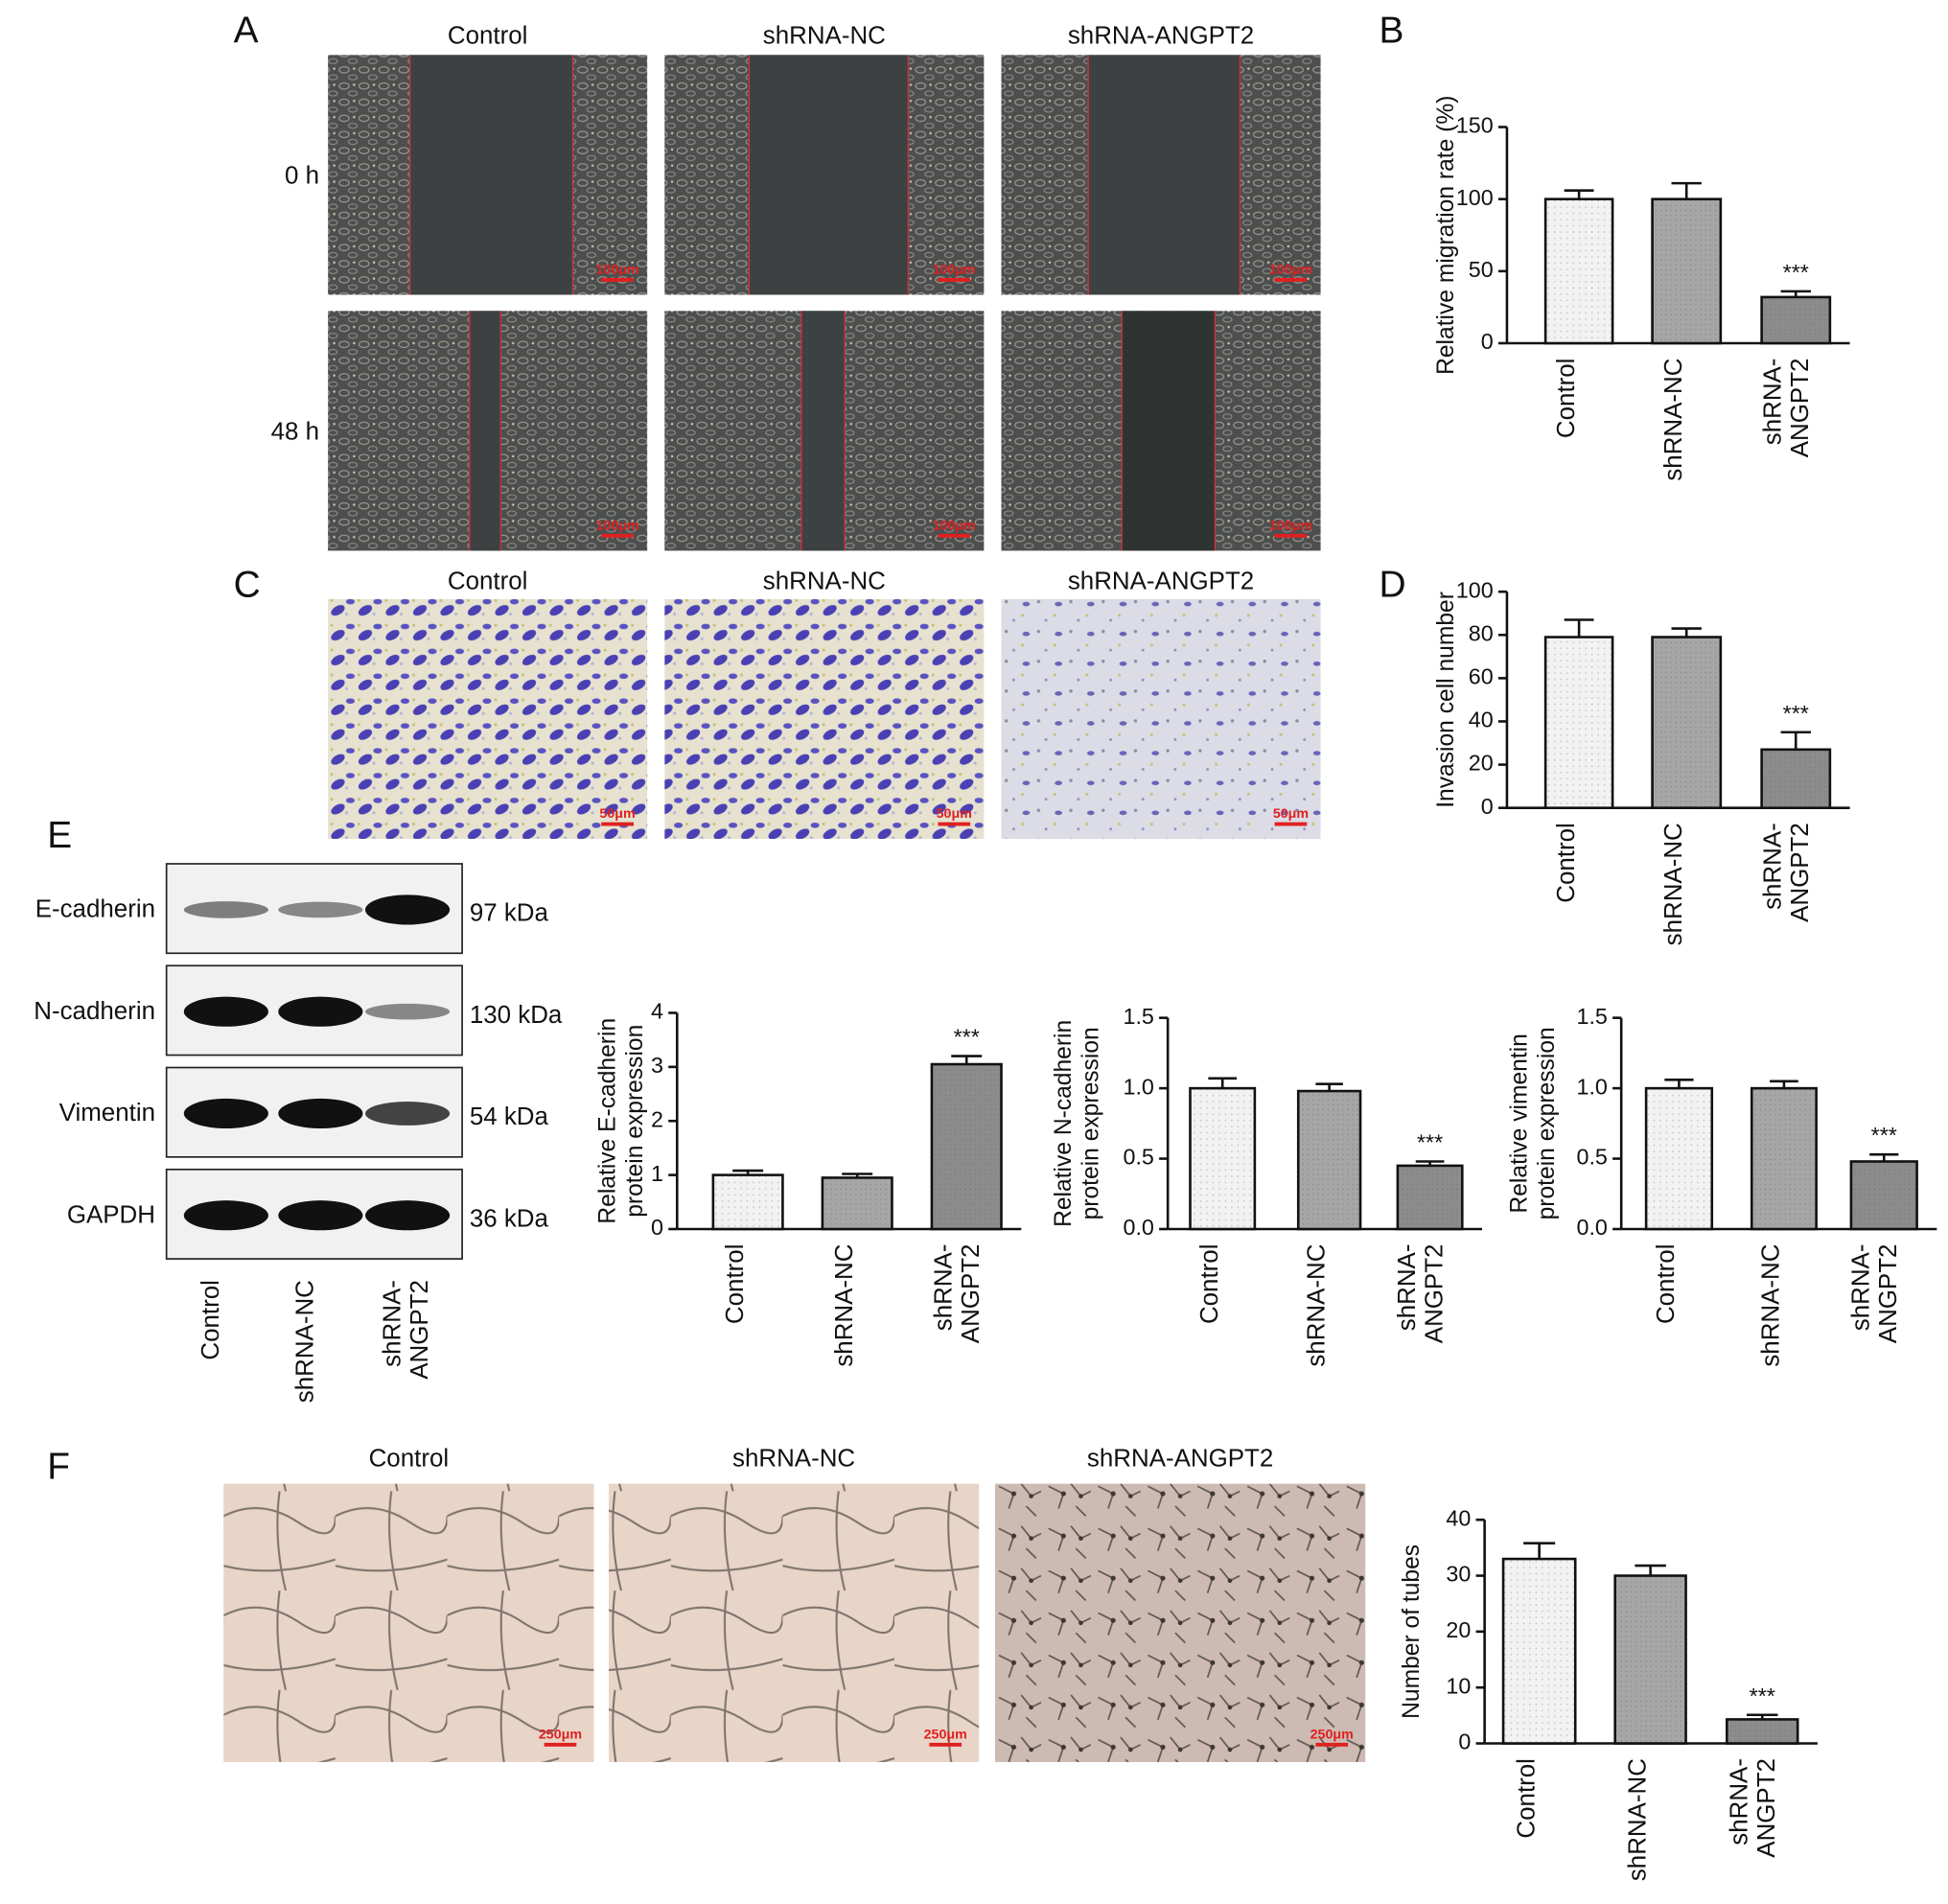 The image size is (1948, 1904). I want to click on y-axis-label: Invasion cell number, so click(1446, 700).